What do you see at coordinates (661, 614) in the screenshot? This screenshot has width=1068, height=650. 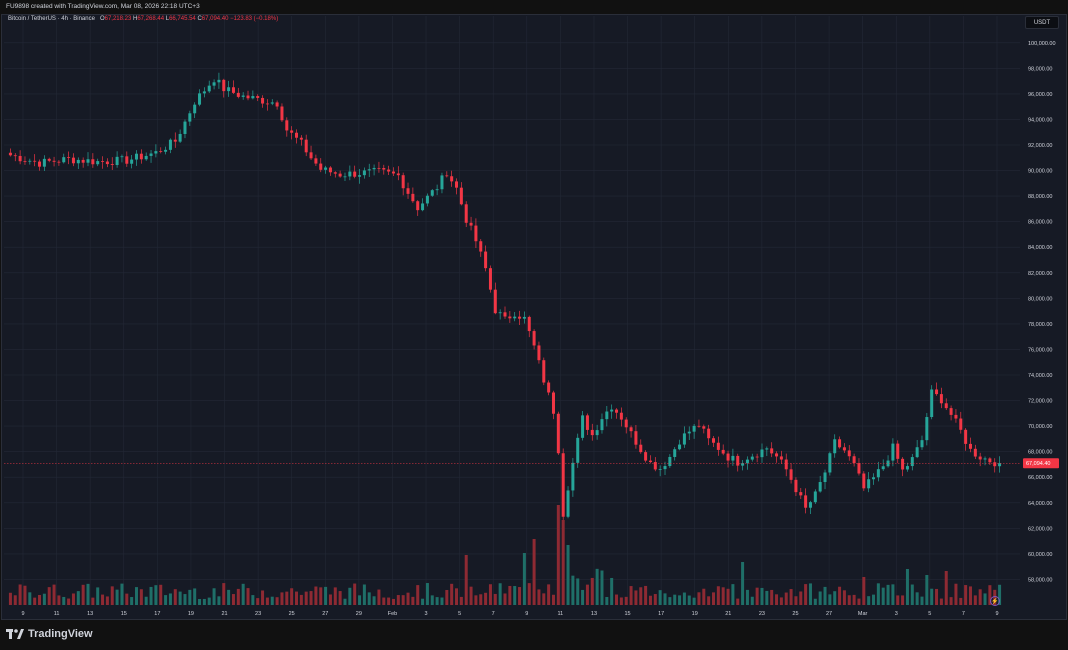 I see `x-tick-label: 17` at bounding box center [661, 614].